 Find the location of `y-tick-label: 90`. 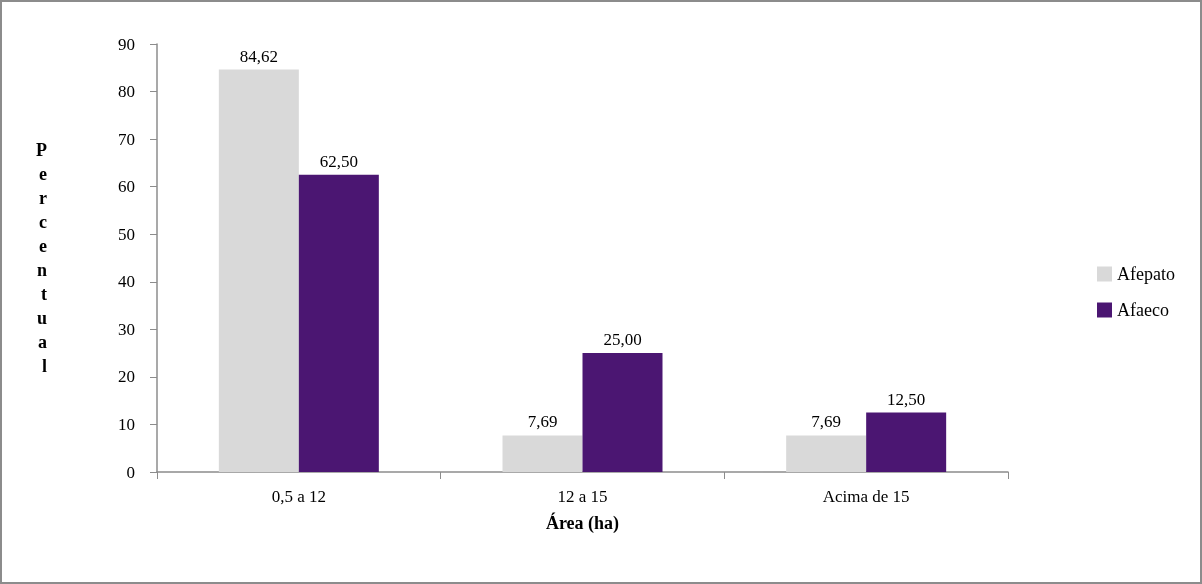

y-tick-label: 90 is located at coordinates (126, 44).